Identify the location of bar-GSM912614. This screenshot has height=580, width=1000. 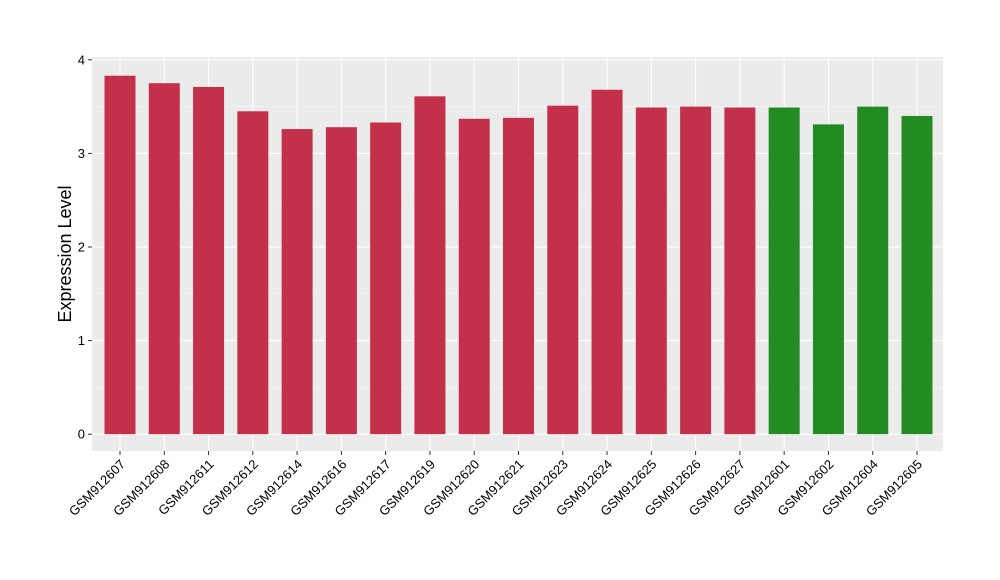
(297, 282).